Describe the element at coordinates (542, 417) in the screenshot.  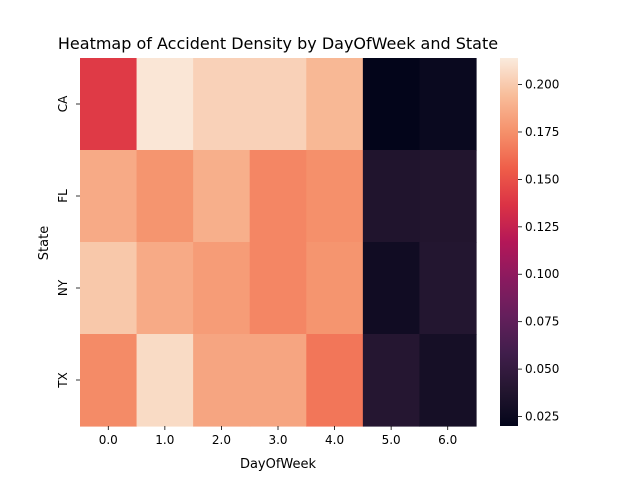
I see `colorbar-tick-label: 0.025` at that location.